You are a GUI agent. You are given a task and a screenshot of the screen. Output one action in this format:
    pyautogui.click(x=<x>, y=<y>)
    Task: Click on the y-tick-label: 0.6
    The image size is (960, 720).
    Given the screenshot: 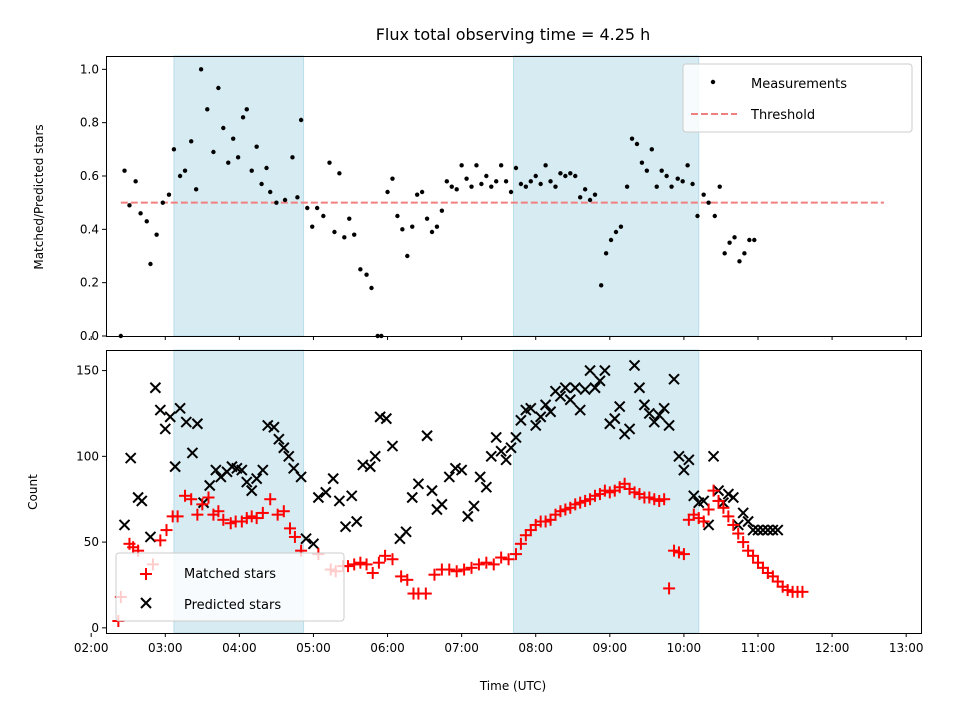 What is the action you would take?
    pyautogui.click(x=89, y=176)
    